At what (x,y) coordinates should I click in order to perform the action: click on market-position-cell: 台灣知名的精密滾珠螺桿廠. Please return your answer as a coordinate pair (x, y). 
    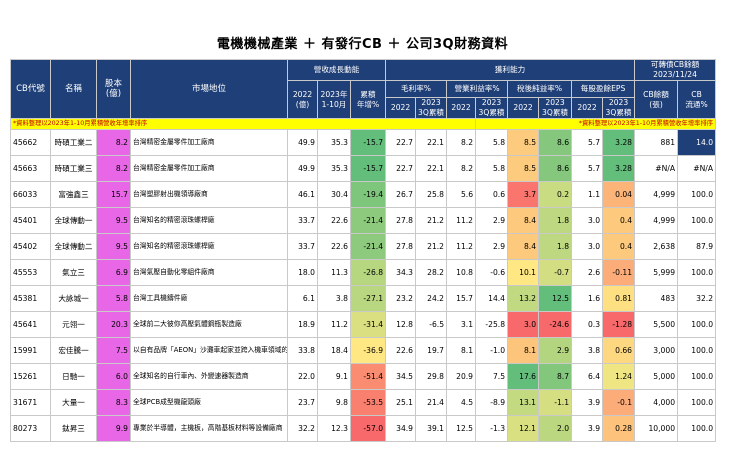
    Looking at the image, I should click on (209, 220).